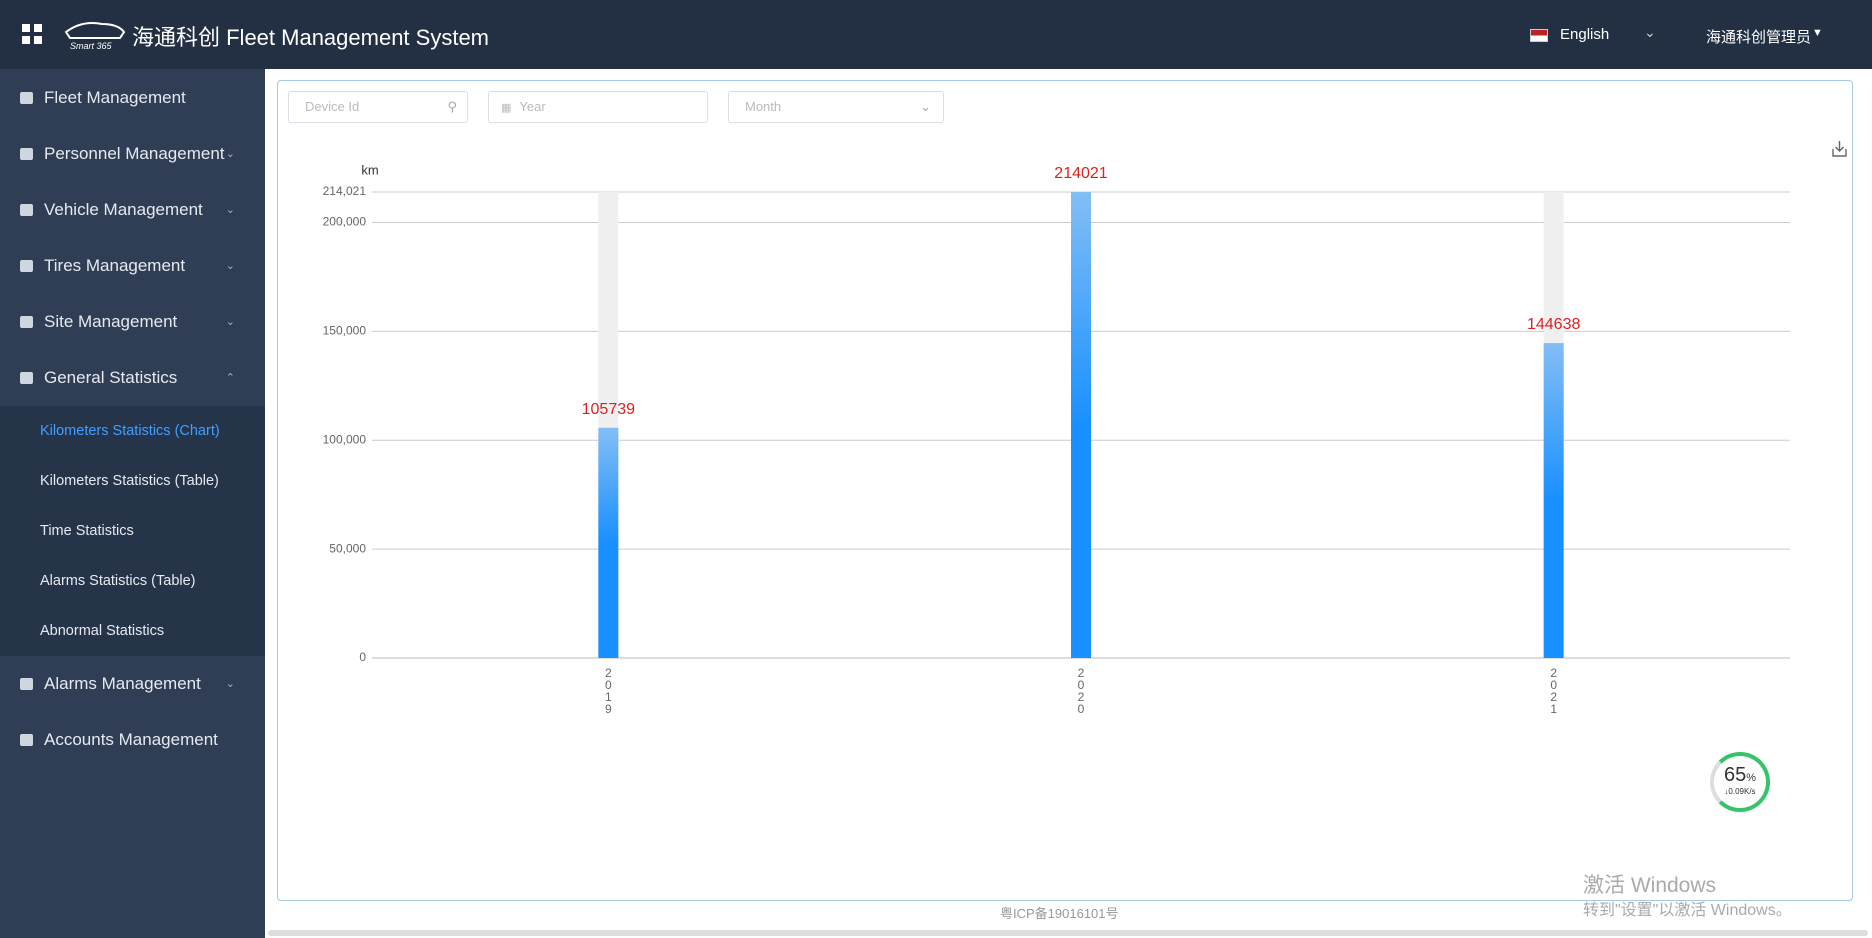 The width and height of the screenshot is (1872, 938). What do you see at coordinates (111, 321) in the screenshot?
I see `menu-label: Site Management` at bounding box center [111, 321].